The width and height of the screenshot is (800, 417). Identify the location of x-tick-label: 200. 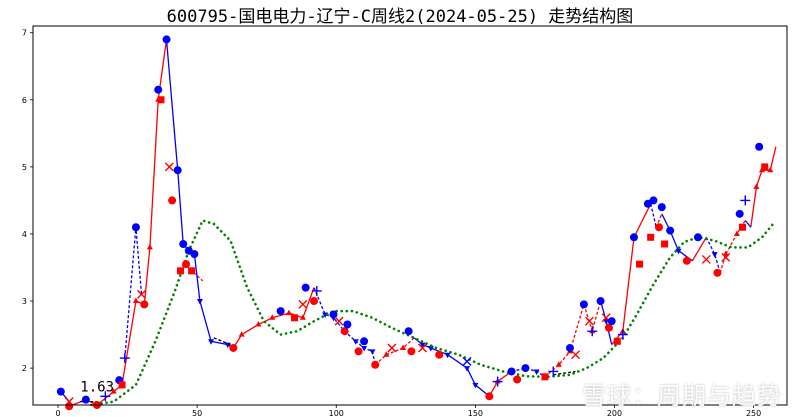
(614, 413).